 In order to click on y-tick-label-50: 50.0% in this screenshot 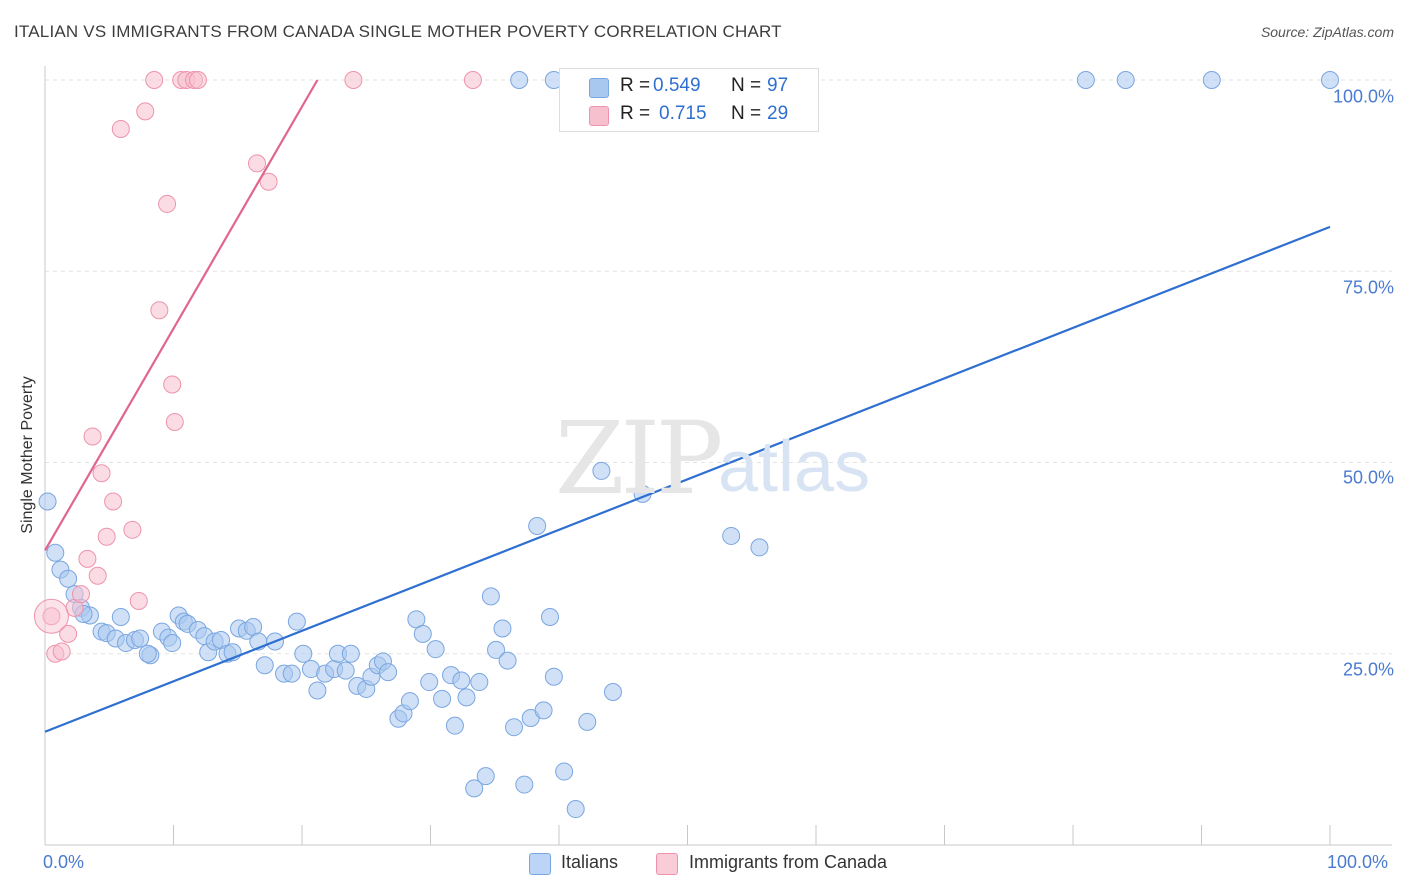, I will do `click(1368, 477)`.